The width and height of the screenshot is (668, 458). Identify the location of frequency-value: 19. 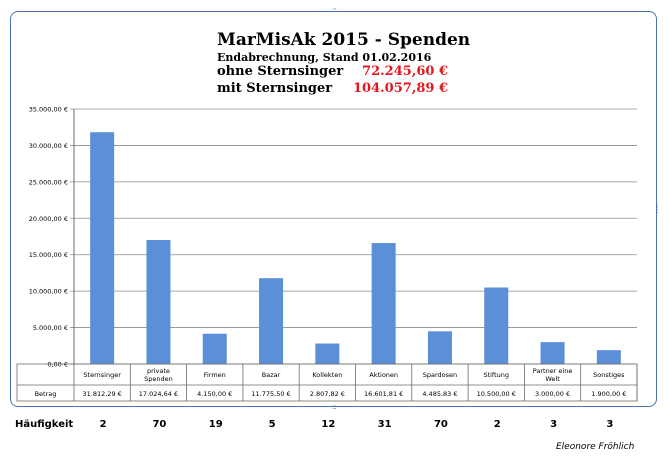
(215, 424).